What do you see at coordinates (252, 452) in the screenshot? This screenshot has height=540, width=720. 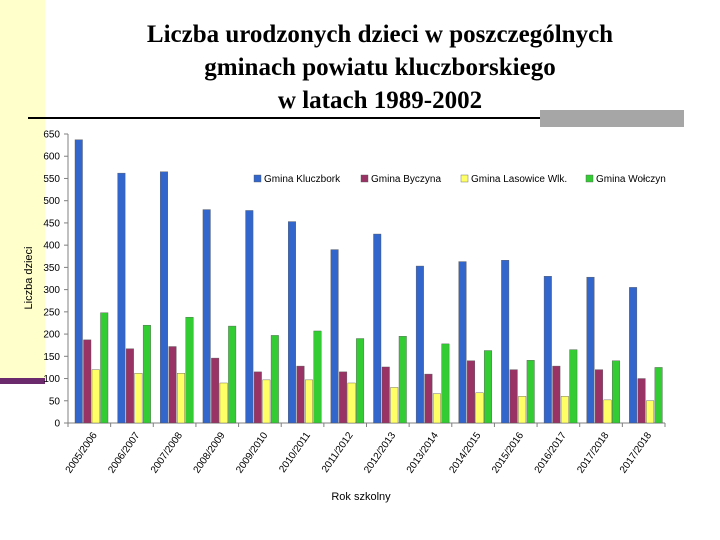 I see `x-tick-label: 2009/2010` at bounding box center [252, 452].